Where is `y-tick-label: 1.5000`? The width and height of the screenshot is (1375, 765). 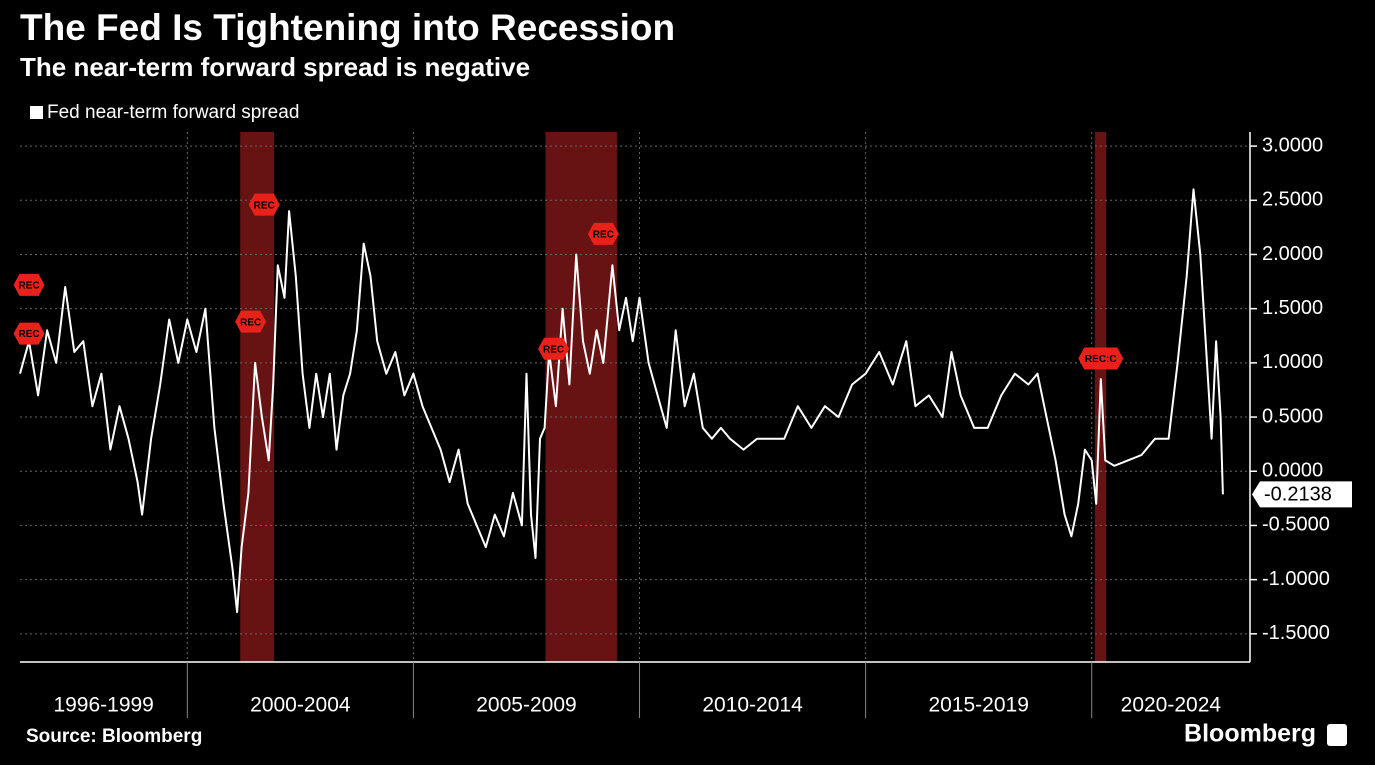
y-tick-label: 1.5000 is located at coordinates (1292, 308).